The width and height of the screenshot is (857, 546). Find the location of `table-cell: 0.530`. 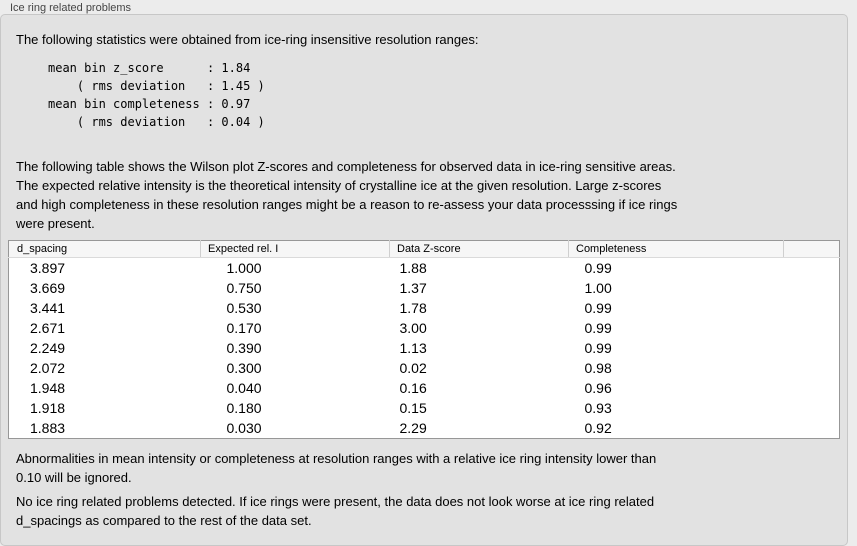

table-cell: 0.530 is located at coordinates (244, 308).